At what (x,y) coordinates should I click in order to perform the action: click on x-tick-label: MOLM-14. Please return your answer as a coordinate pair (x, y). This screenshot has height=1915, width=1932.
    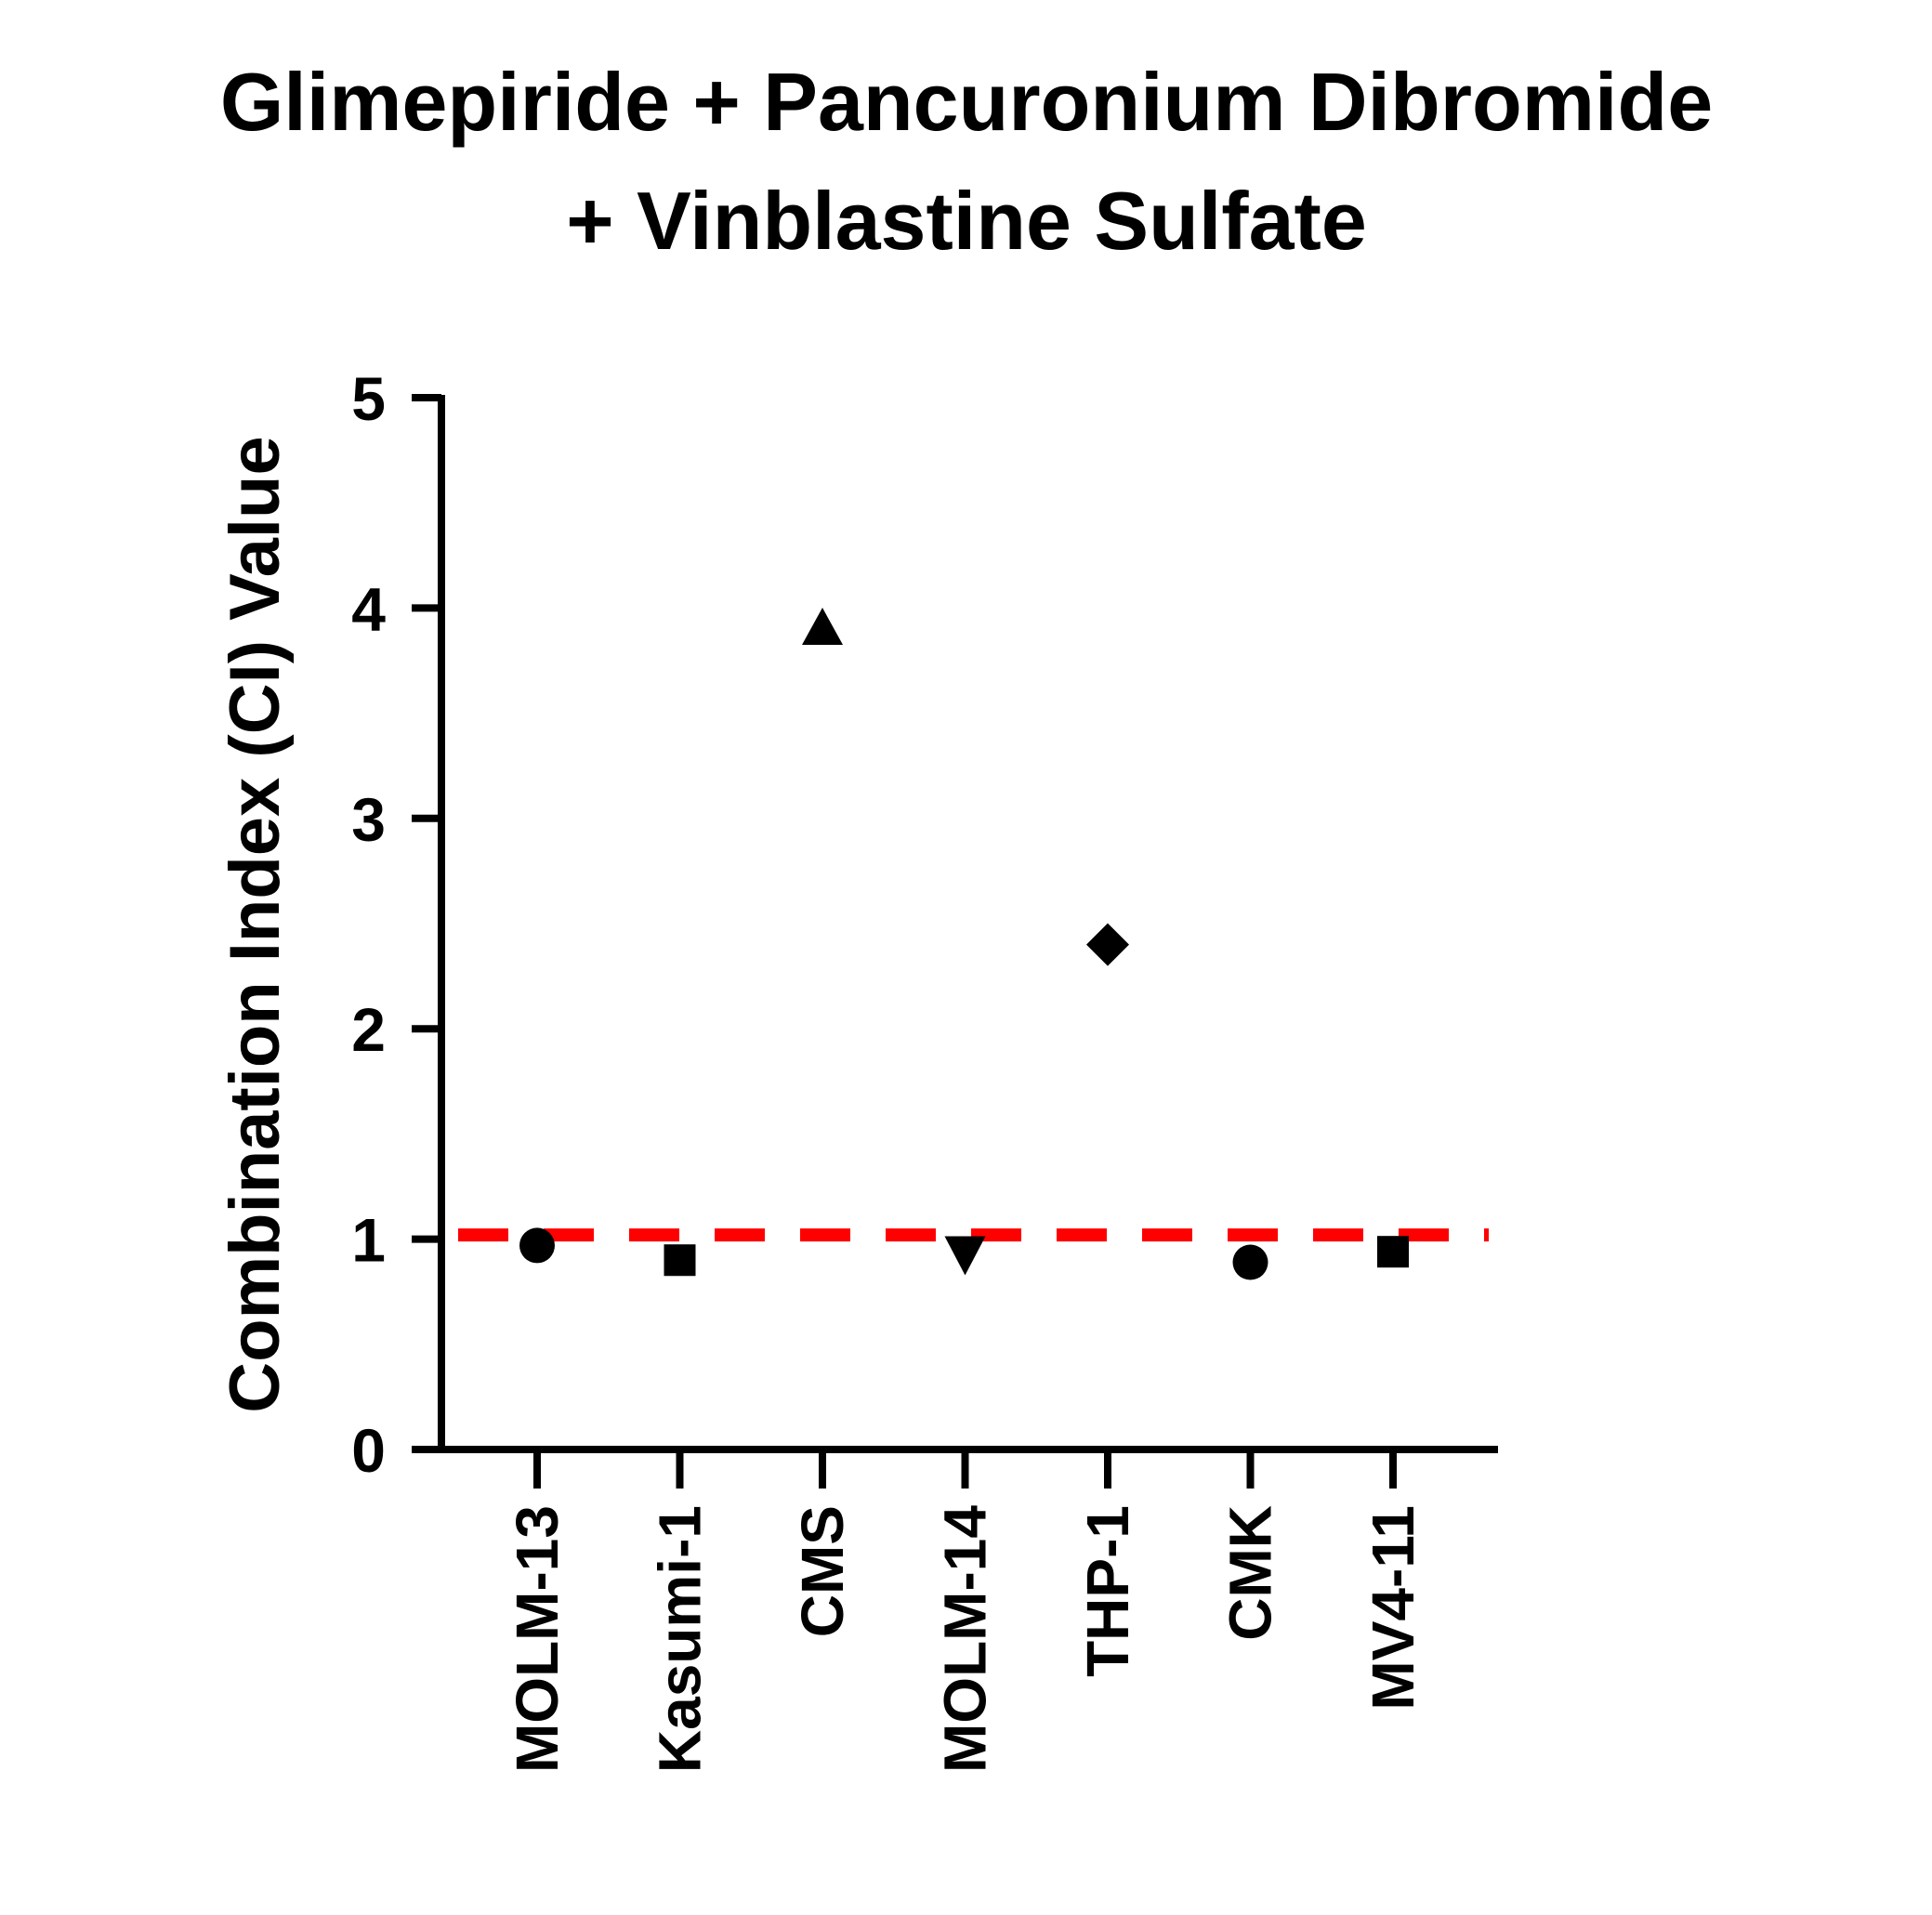
    Looking at the image, I should click on (965, 1639).